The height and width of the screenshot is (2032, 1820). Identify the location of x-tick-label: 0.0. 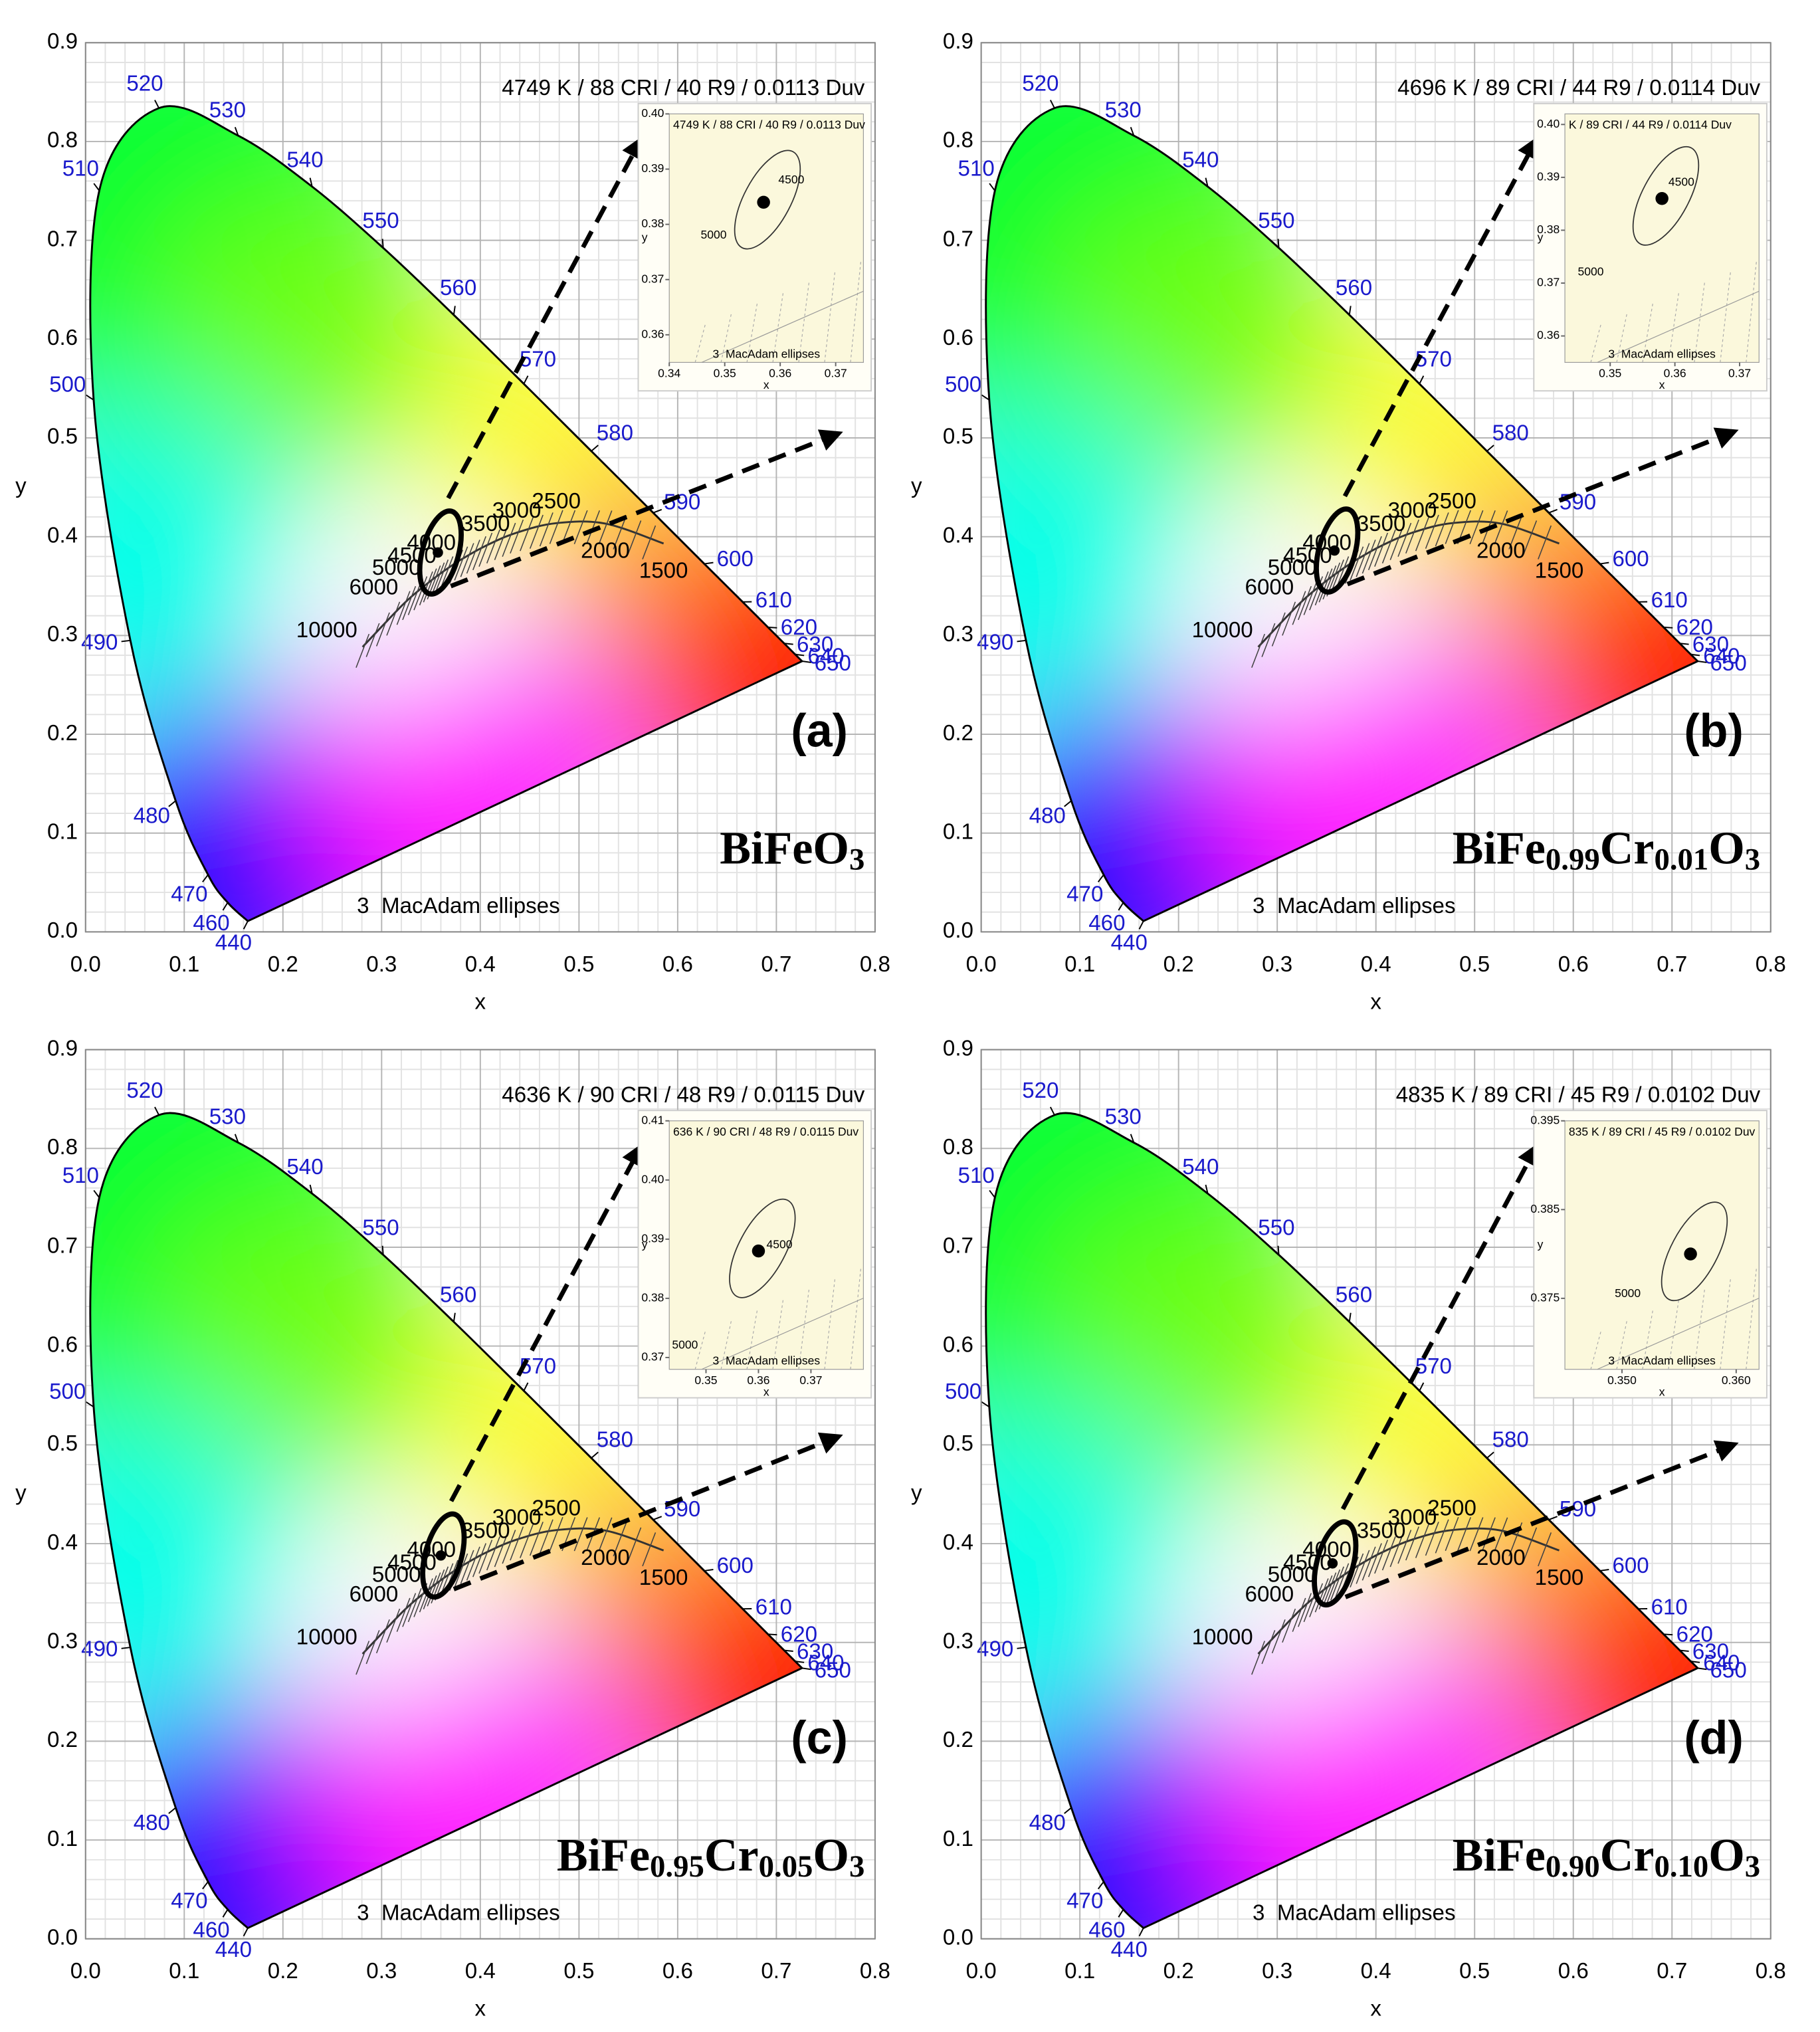
(982, 1971).